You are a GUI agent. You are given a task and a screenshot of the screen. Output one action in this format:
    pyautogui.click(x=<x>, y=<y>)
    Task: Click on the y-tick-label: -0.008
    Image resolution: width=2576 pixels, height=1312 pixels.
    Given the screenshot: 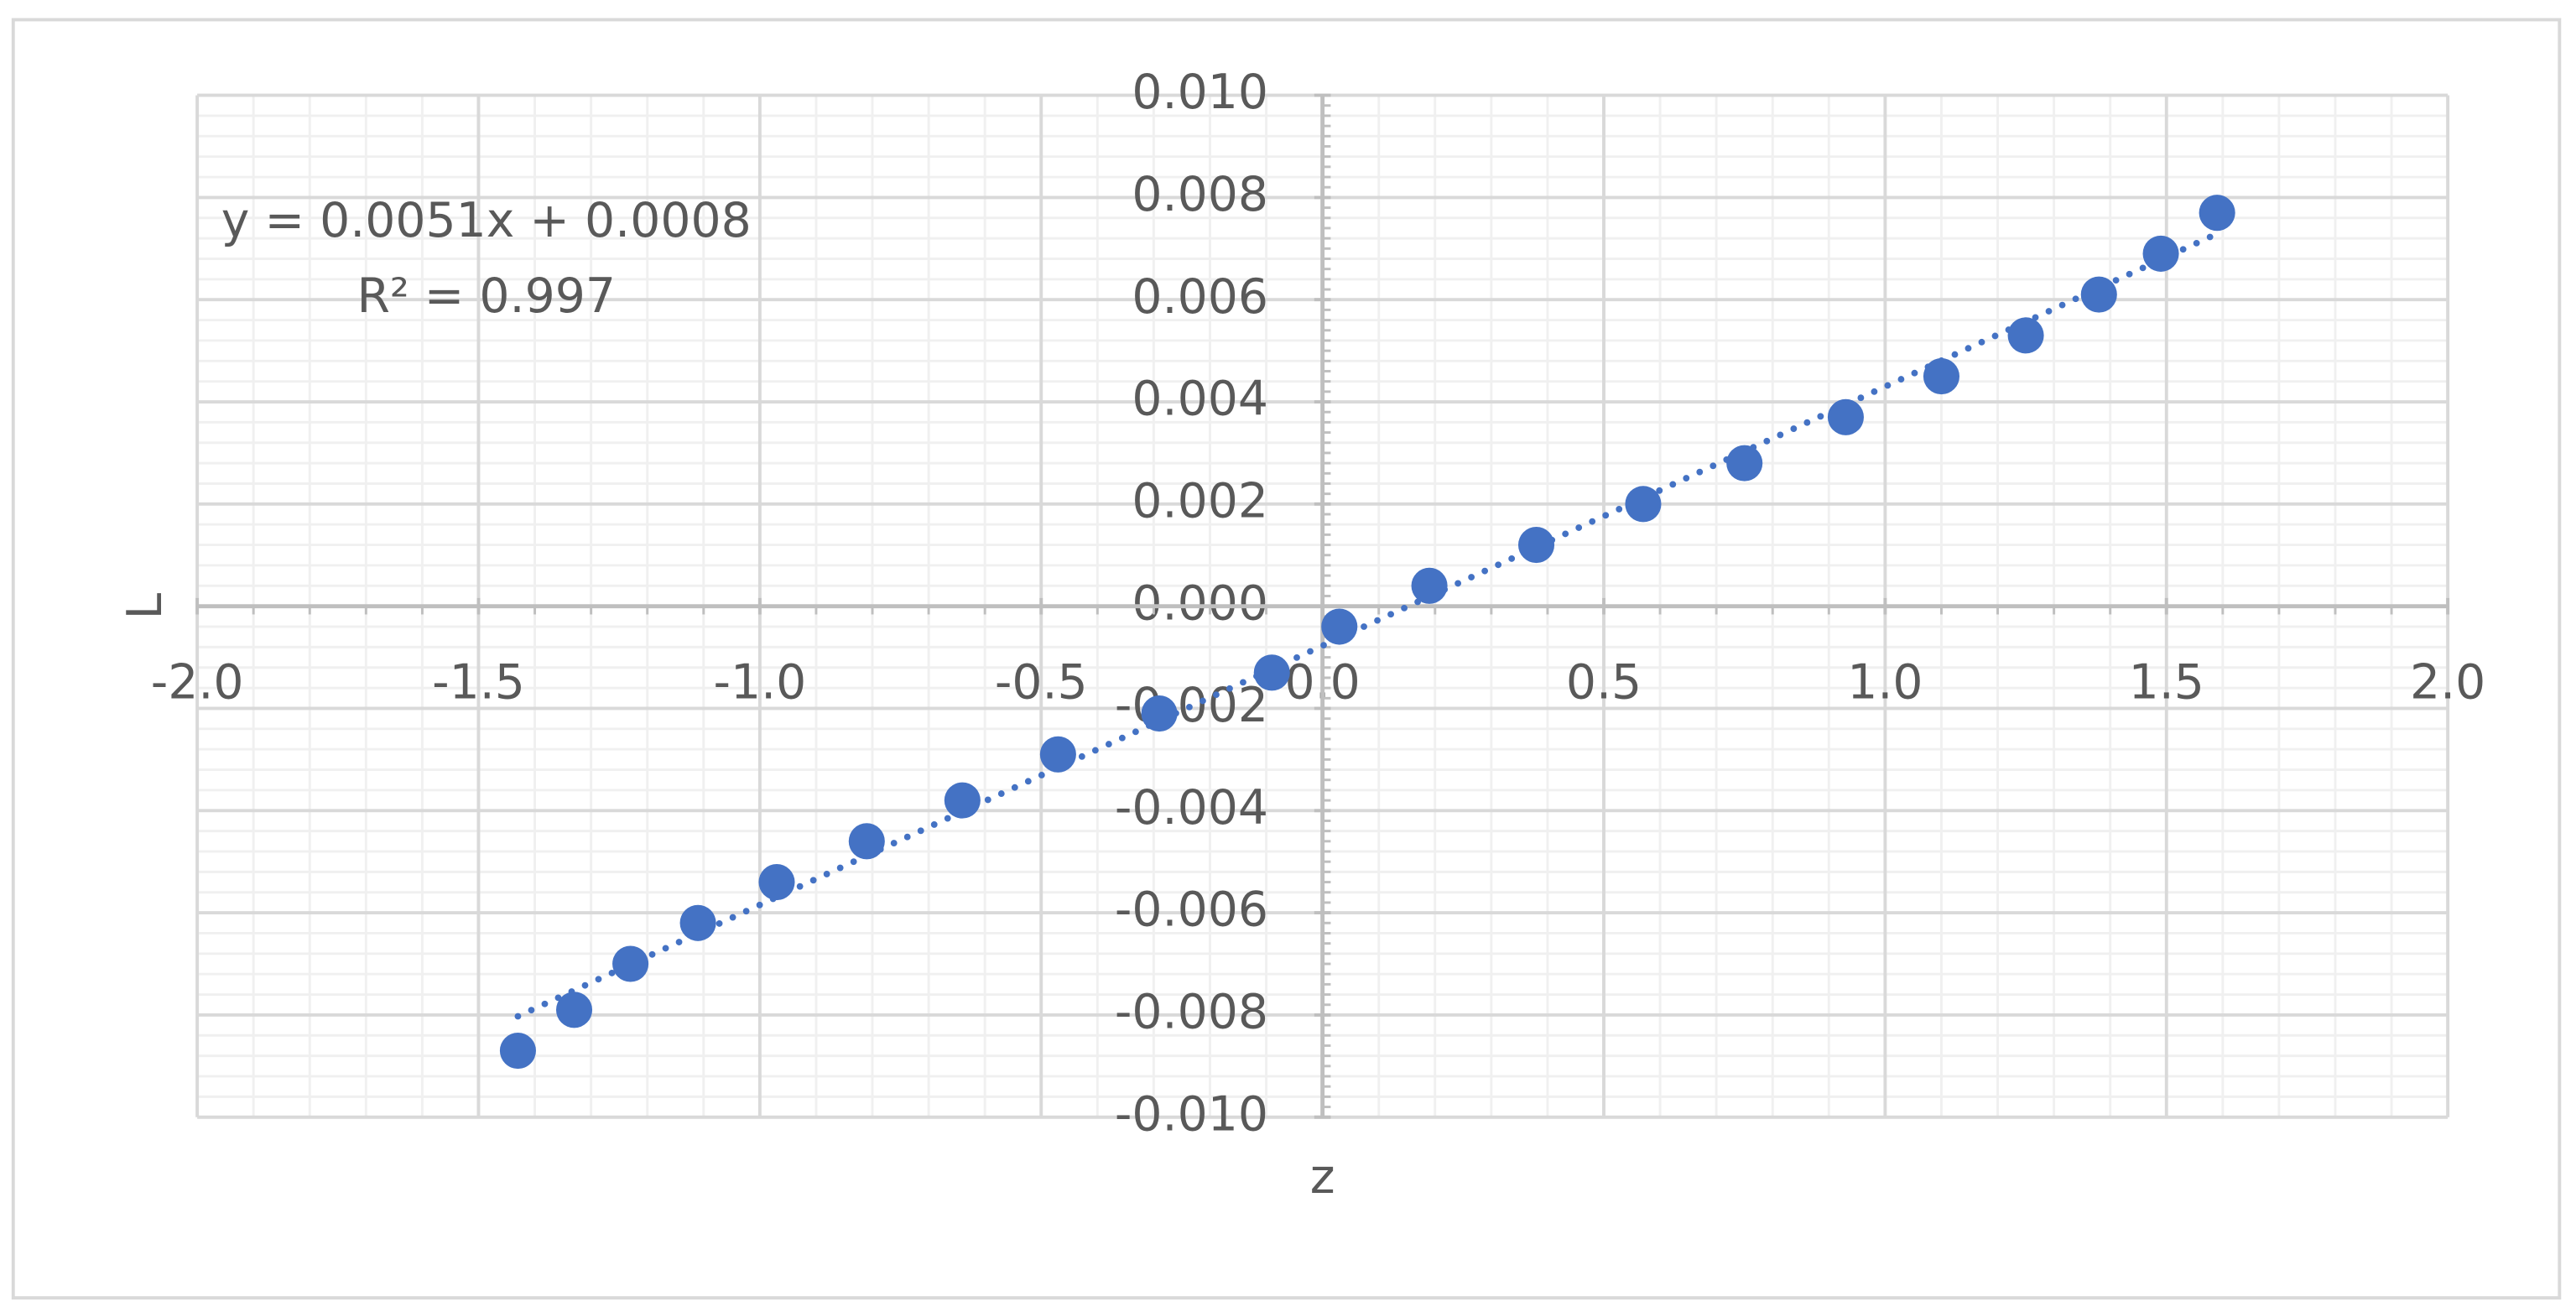 What is the action you would take?
    pyautogui.click(x=1191, y=1012)
    